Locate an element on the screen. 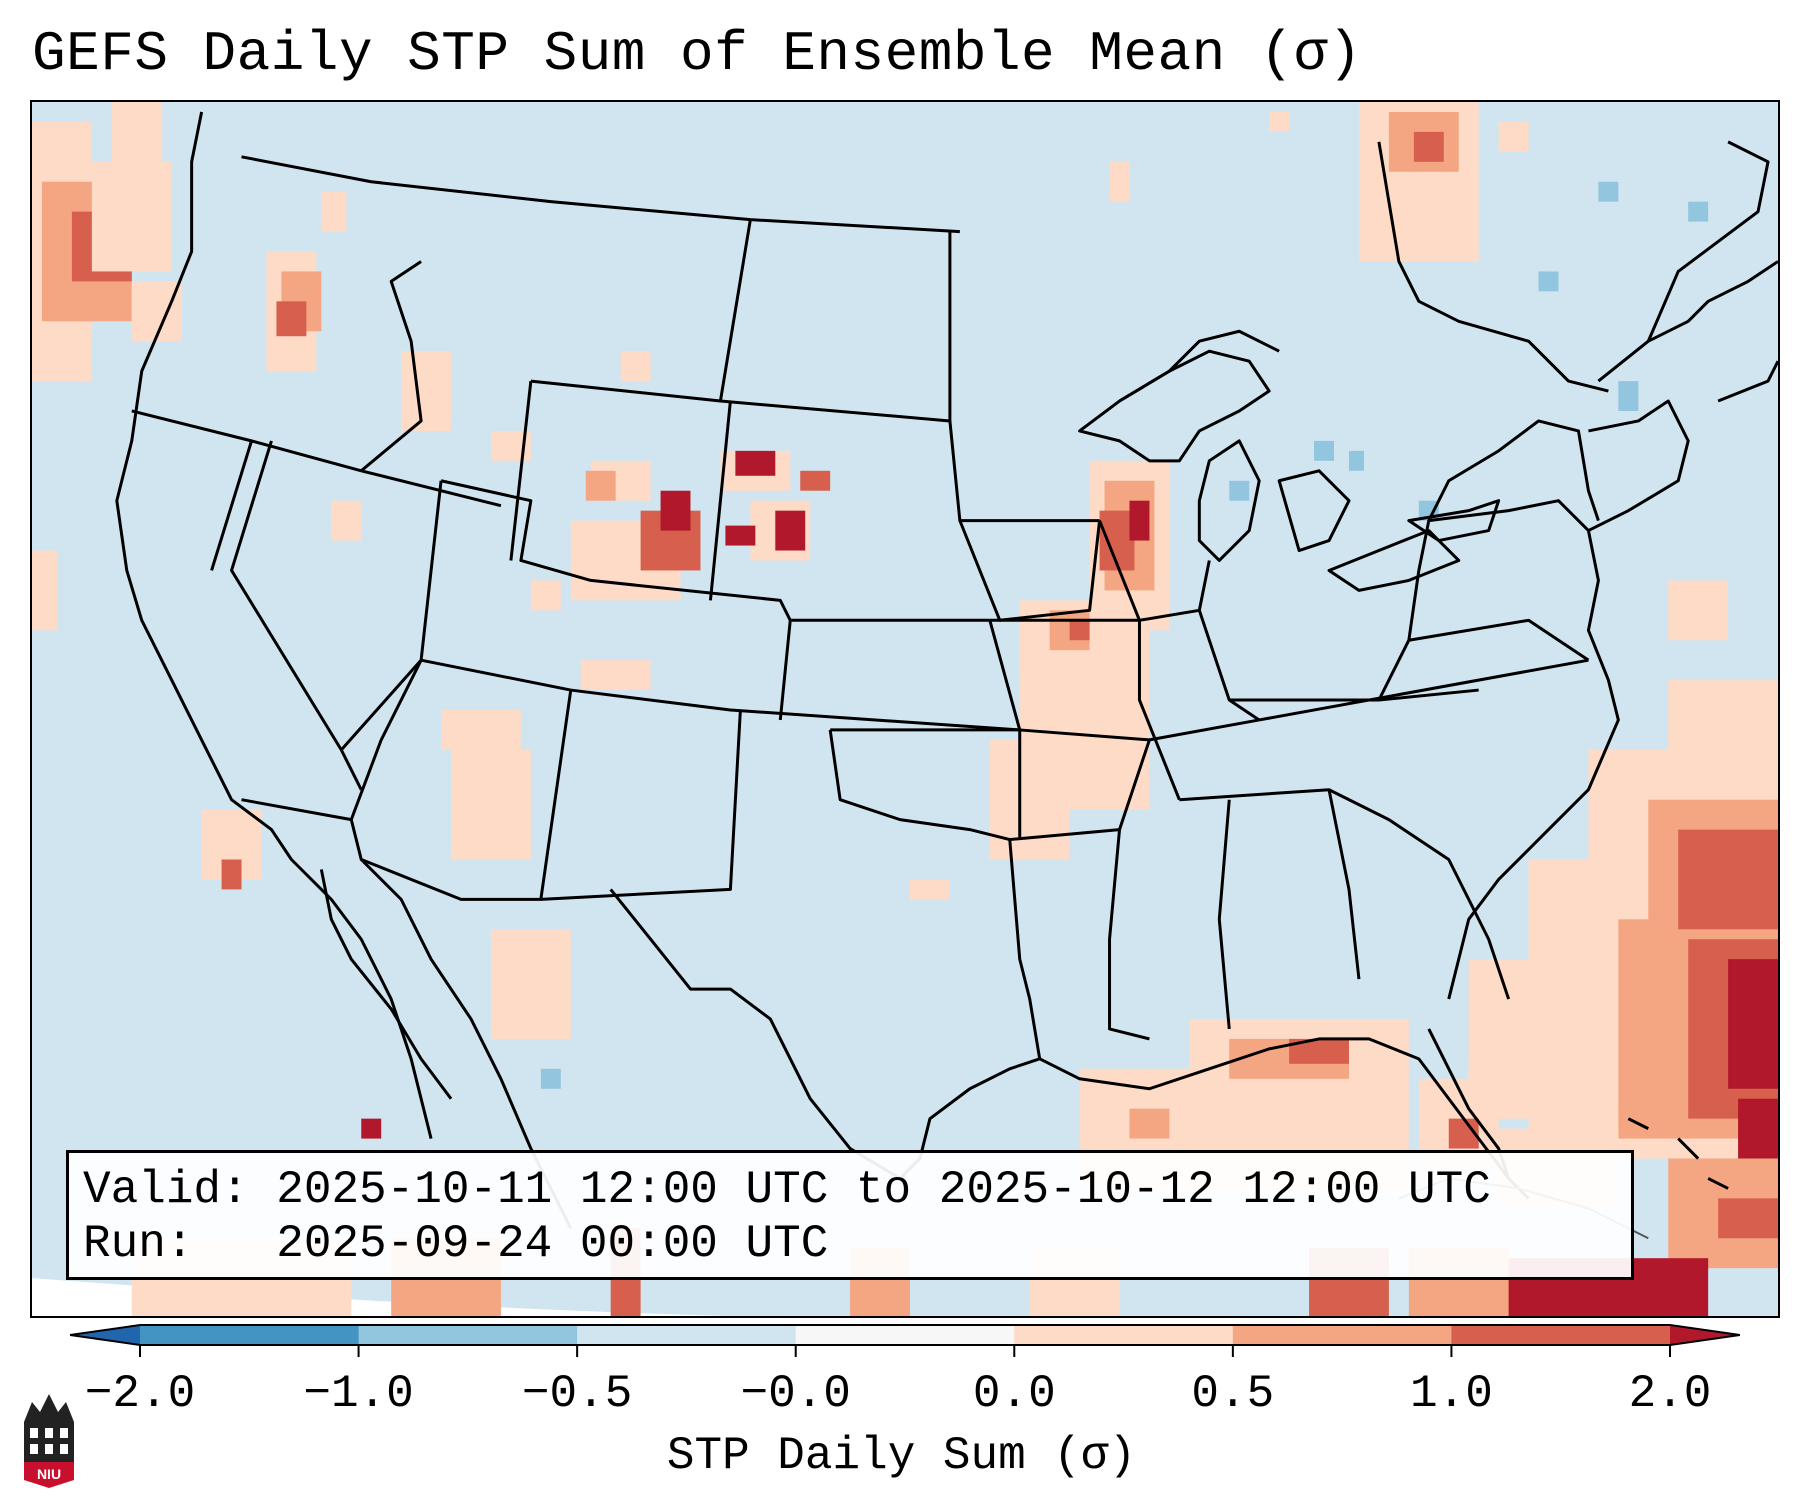 The width and height of the screenshot is (1803, 1506). colorbar-segments is located at coordinates (905, 1335).